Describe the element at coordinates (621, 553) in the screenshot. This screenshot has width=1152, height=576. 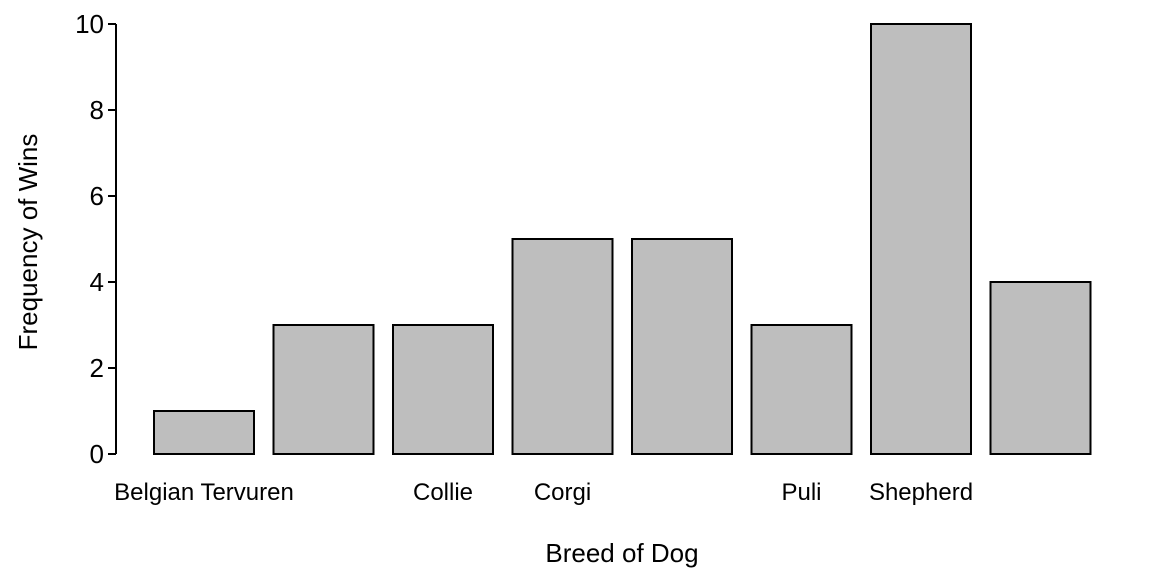
I see `x-axis-title: Breed of Dog` at that location.